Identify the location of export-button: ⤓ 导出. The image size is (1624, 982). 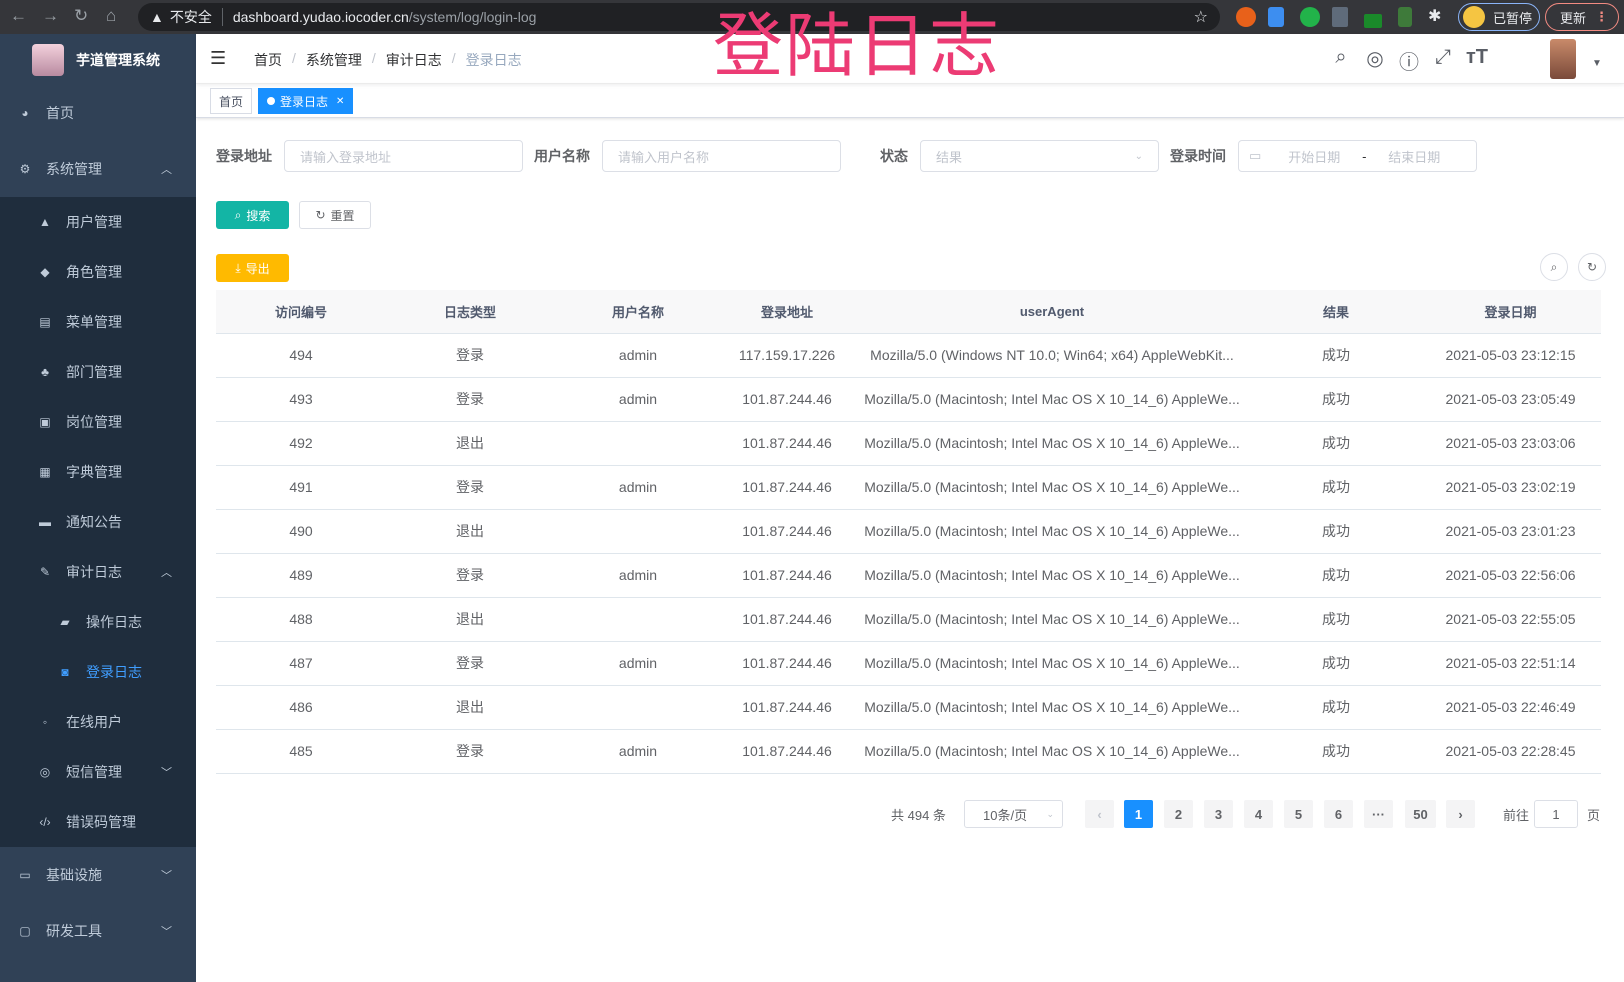
(252, 268).